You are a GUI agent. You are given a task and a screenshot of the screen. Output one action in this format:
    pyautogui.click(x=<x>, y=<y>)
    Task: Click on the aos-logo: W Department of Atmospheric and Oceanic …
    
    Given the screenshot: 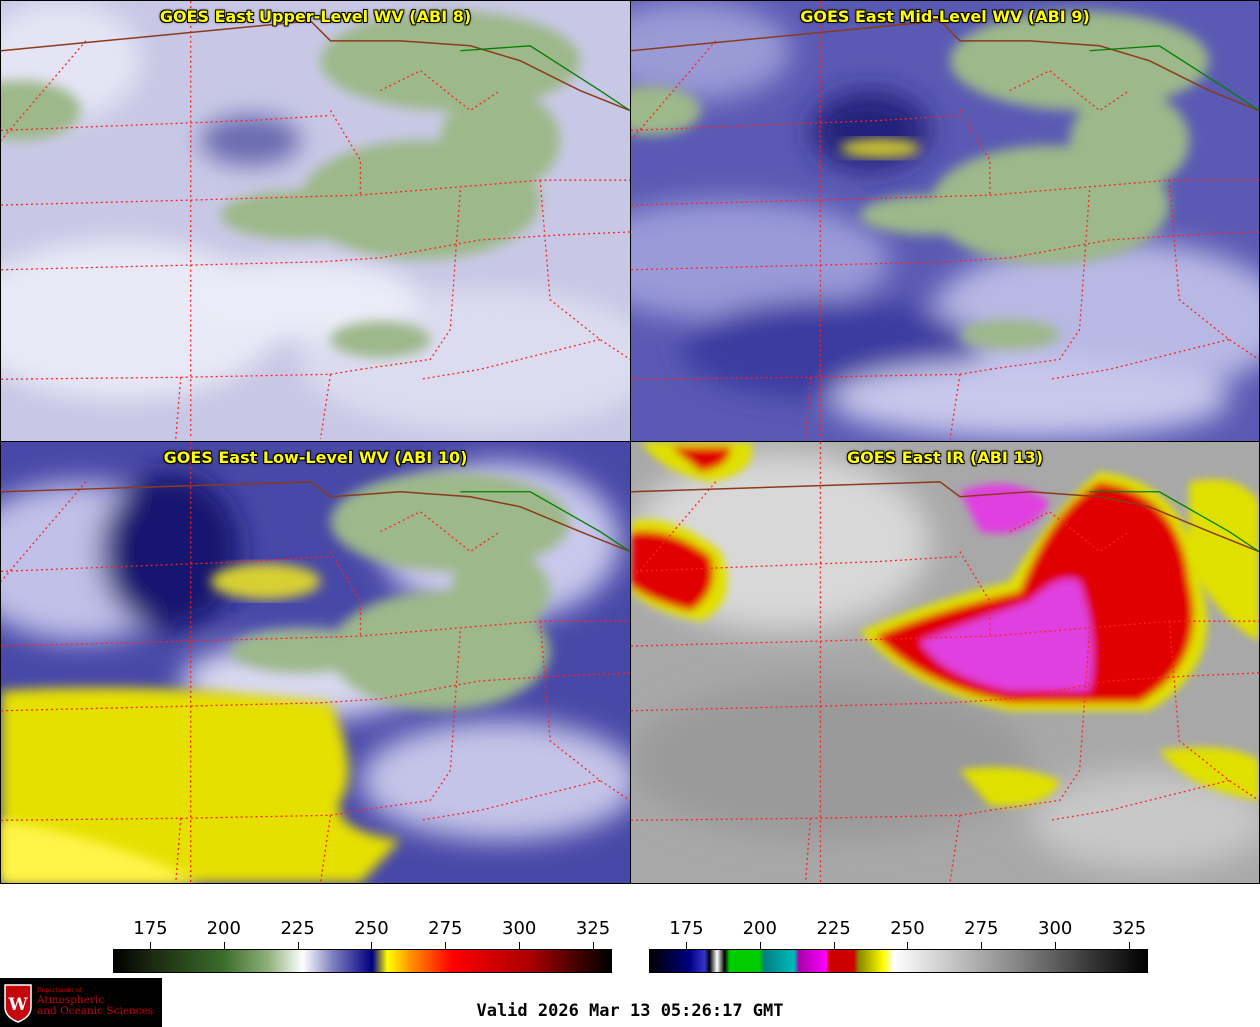 What is the action you would take?
    pyautogui.click(x=81, y=1002)
    